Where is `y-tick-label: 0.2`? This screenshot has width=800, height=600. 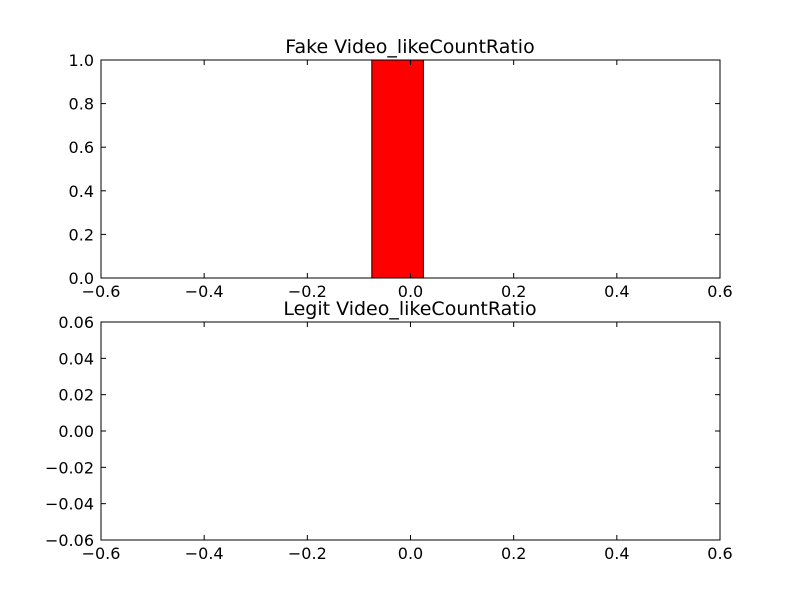
y-tick-label: 0.2 is located at coordinates (81, 234).